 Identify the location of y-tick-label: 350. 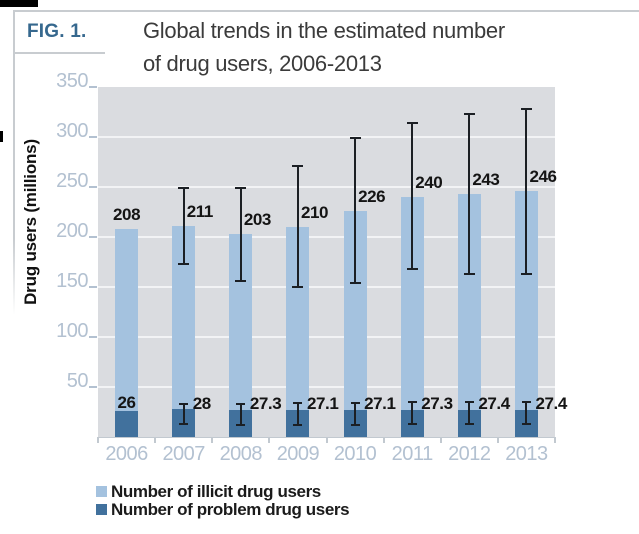
(72, 81).